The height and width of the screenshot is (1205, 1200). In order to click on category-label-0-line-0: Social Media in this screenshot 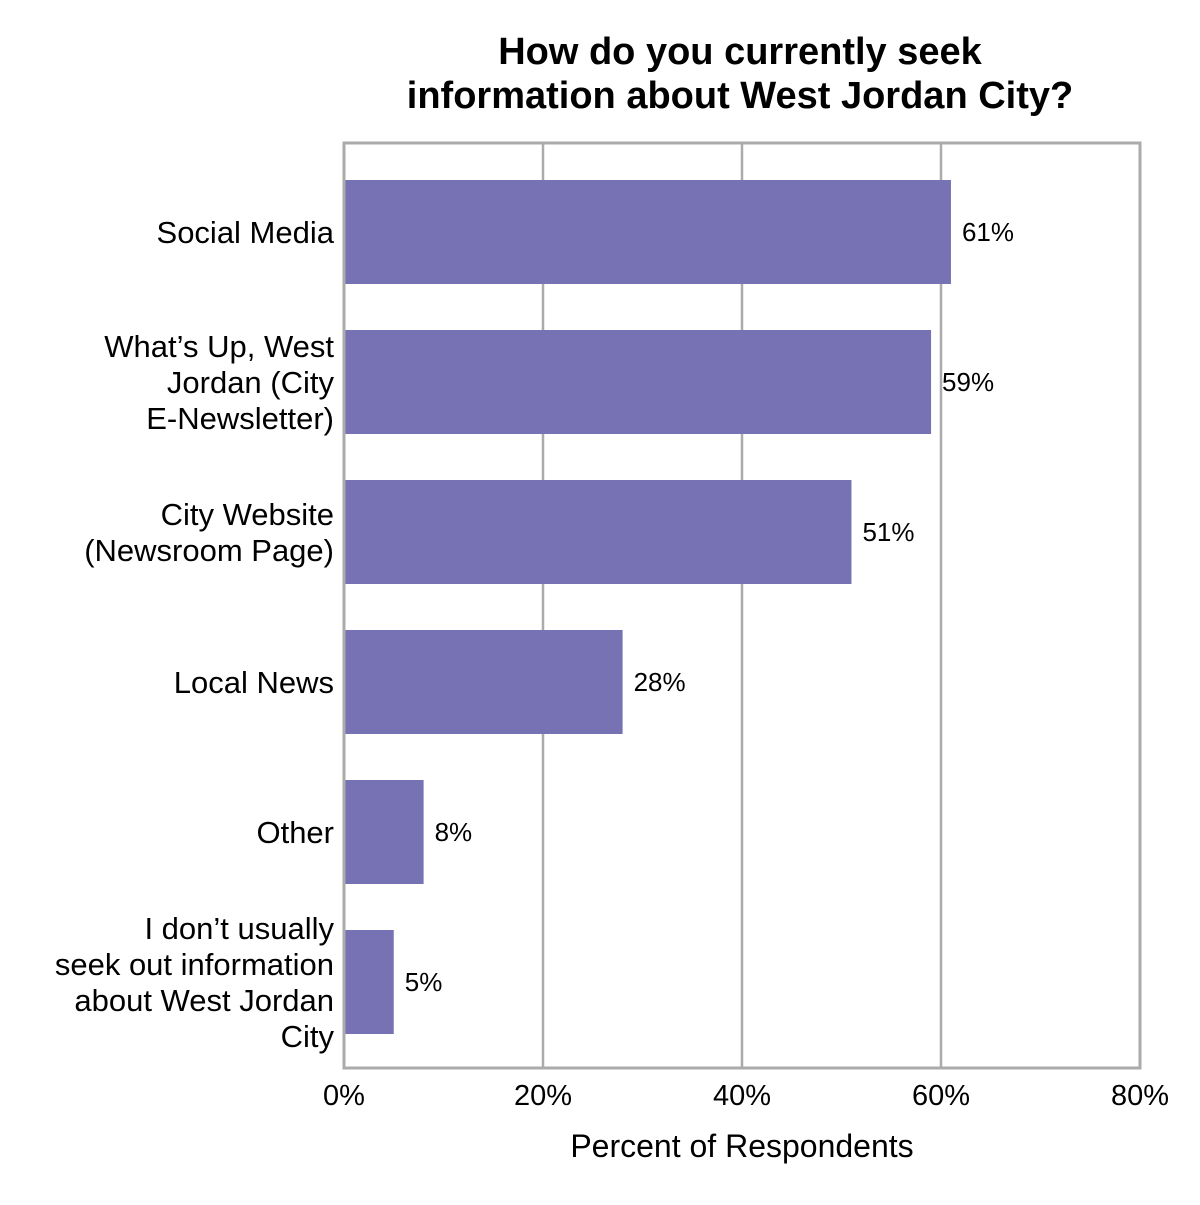, I will do `click(246, 232)`.